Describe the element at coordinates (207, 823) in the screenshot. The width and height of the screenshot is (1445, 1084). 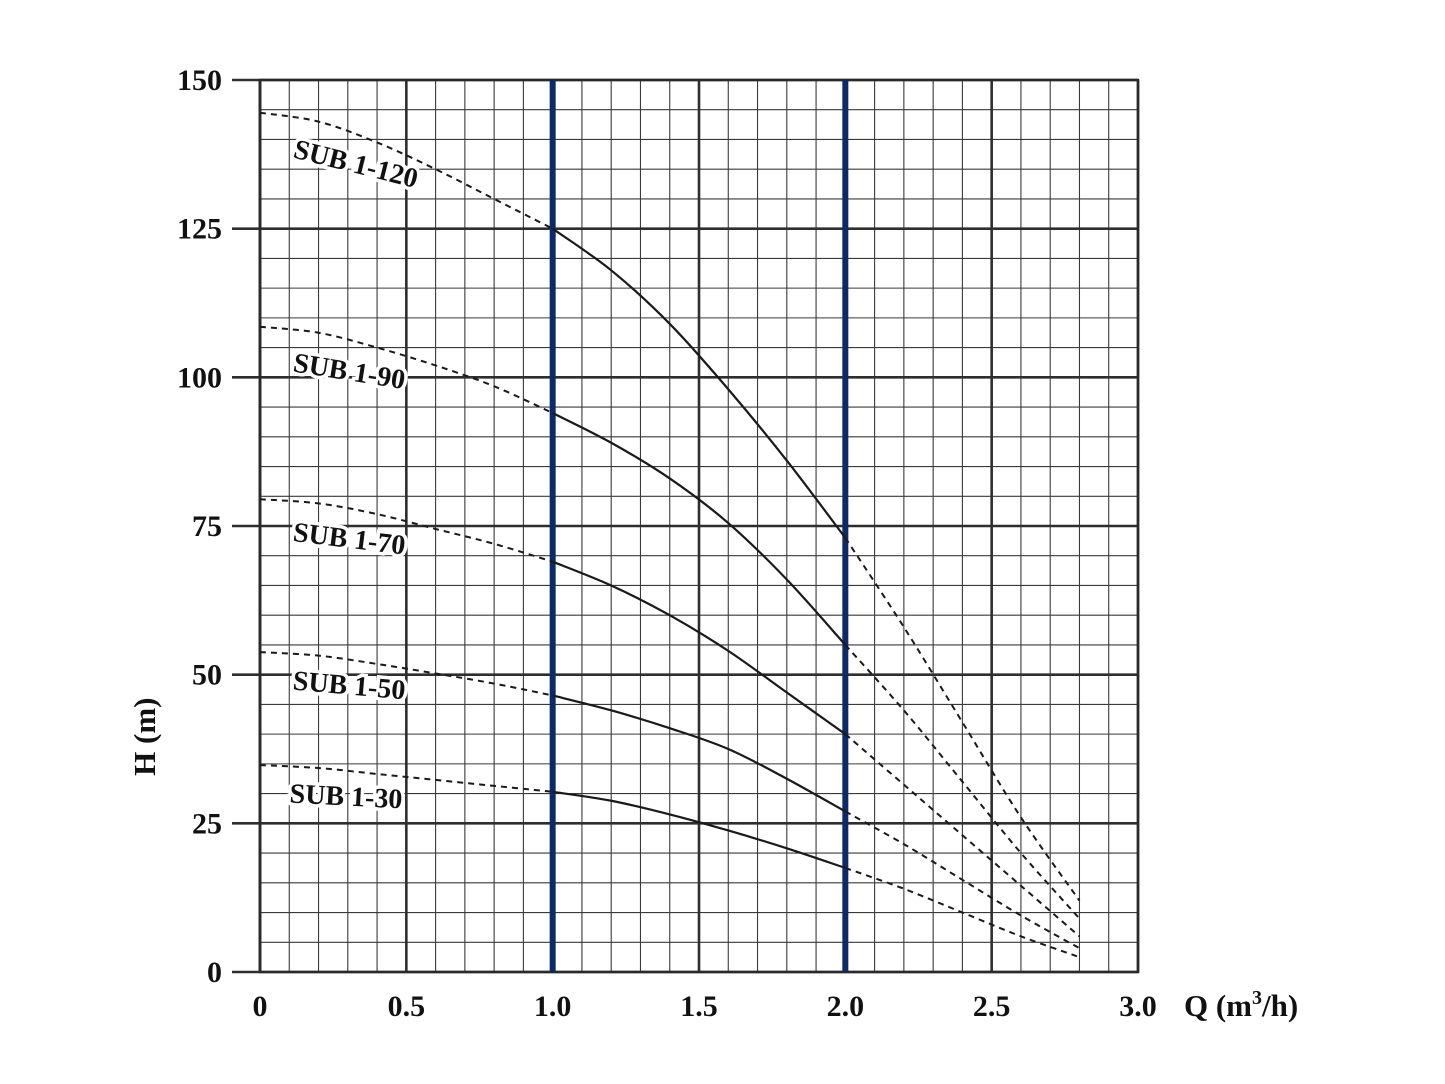
I see `y-tick-label: 25` at that location.